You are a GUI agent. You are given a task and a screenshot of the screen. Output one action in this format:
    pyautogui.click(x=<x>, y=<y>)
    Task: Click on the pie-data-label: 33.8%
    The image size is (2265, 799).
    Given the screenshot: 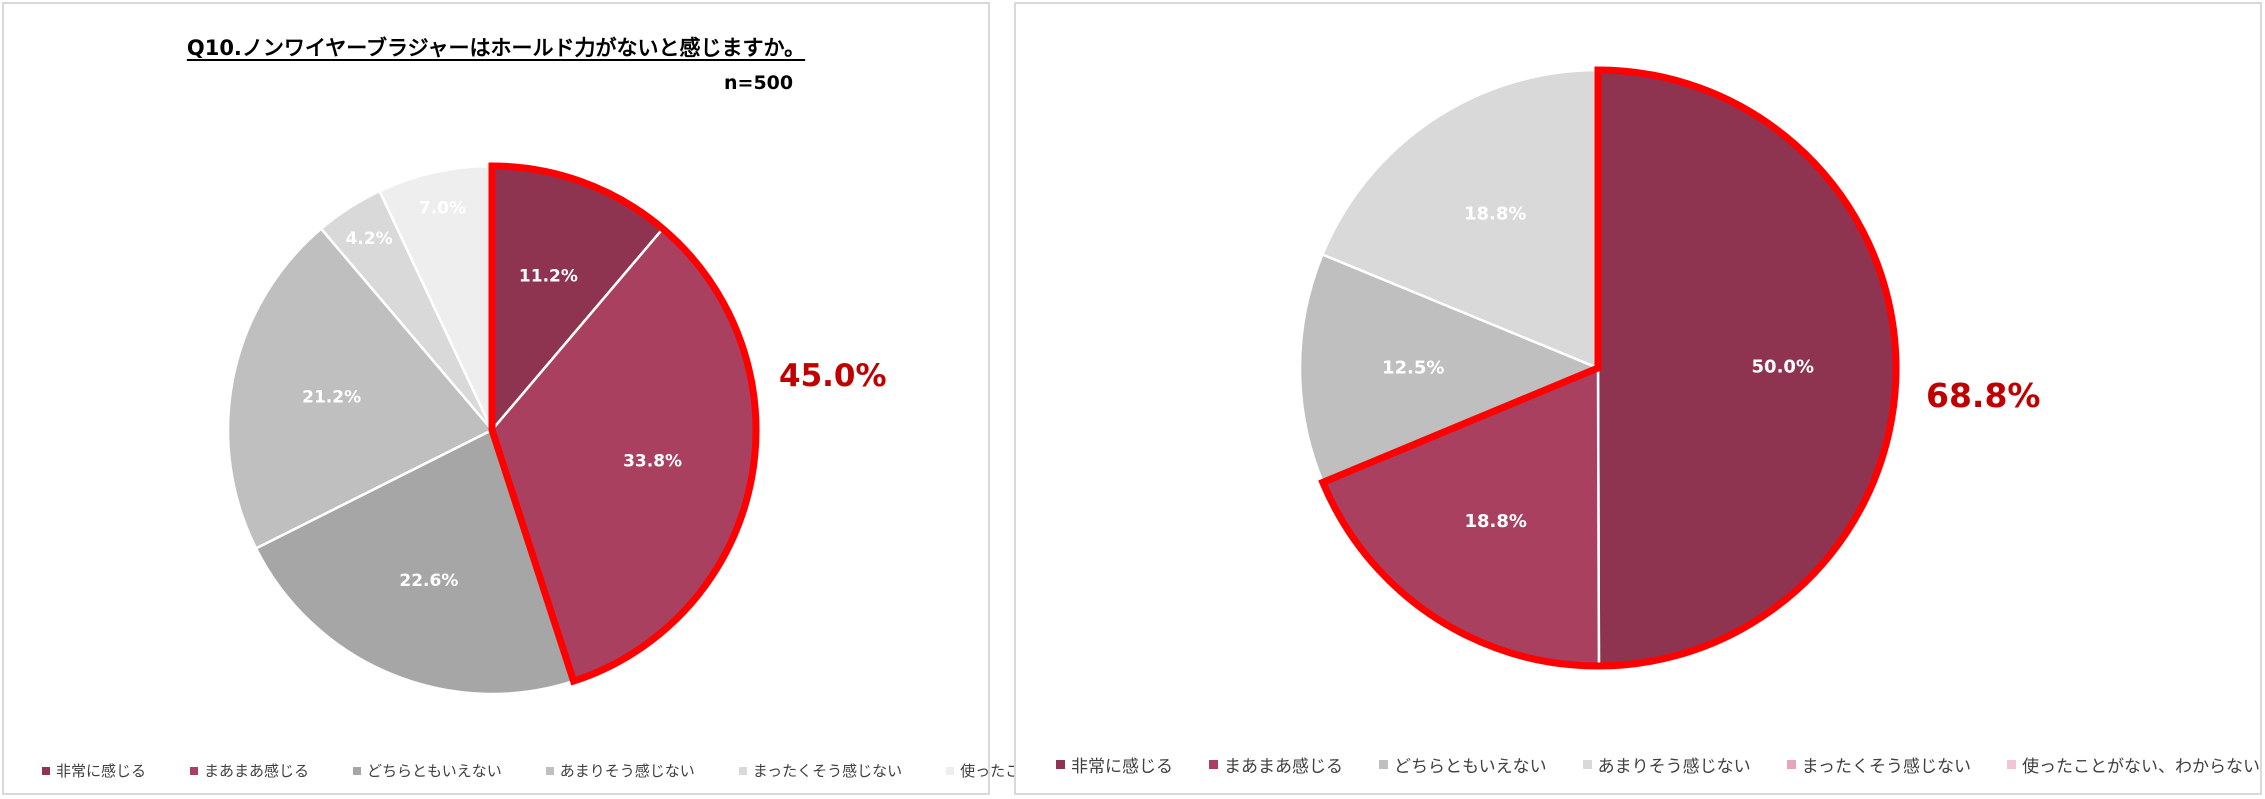 What is the action you would take?
    pyautogui.click(x=652, y=462)
    